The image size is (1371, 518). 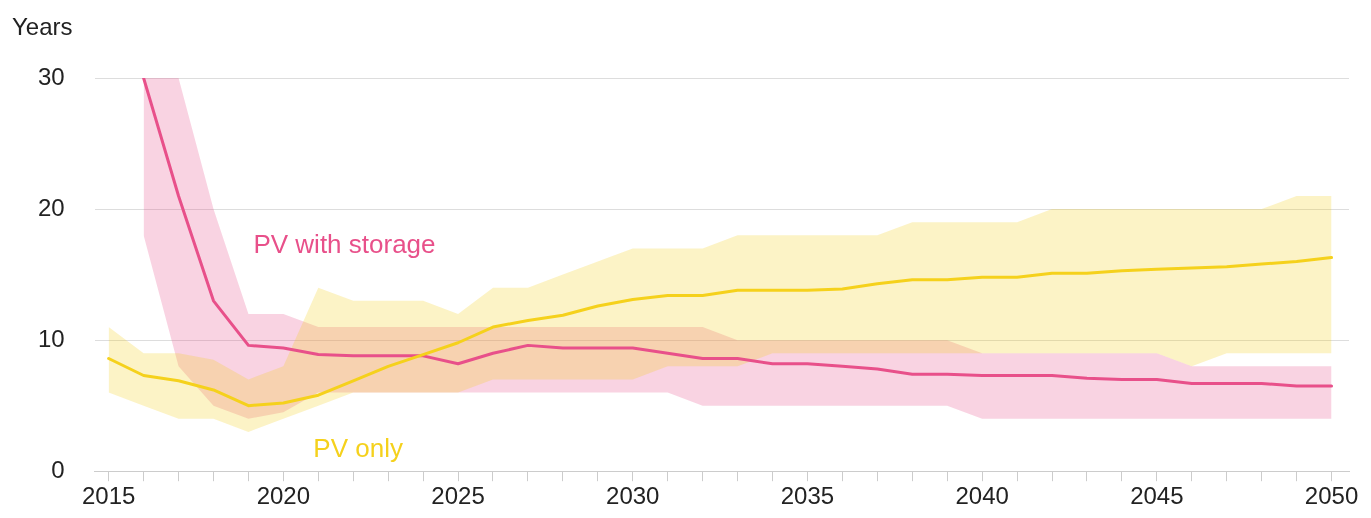 I want to click on y-tick-label: 20, so click(x=51, y=207).